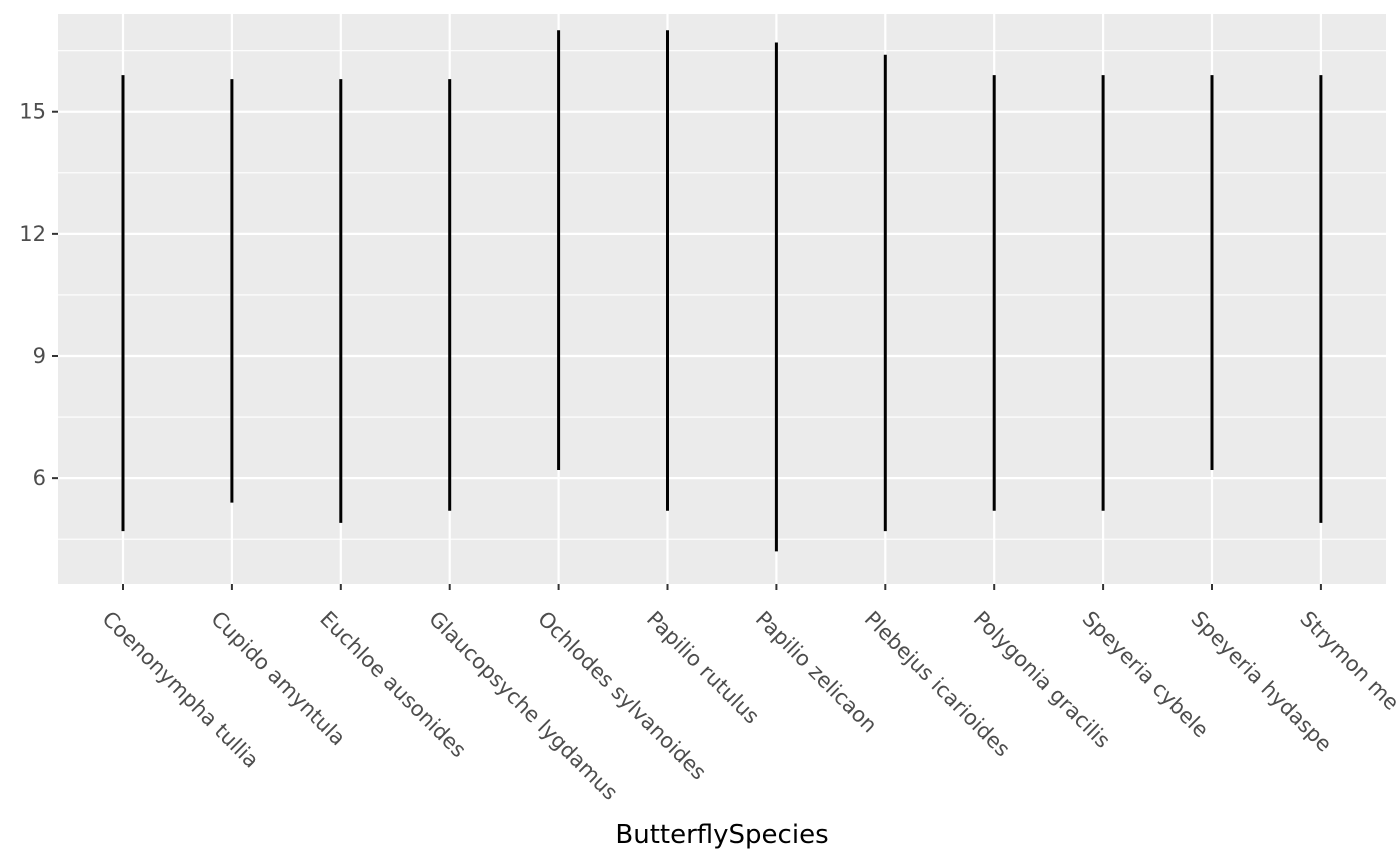  I want to click on x-tick-label: Strymon me, so click(1347, 661).